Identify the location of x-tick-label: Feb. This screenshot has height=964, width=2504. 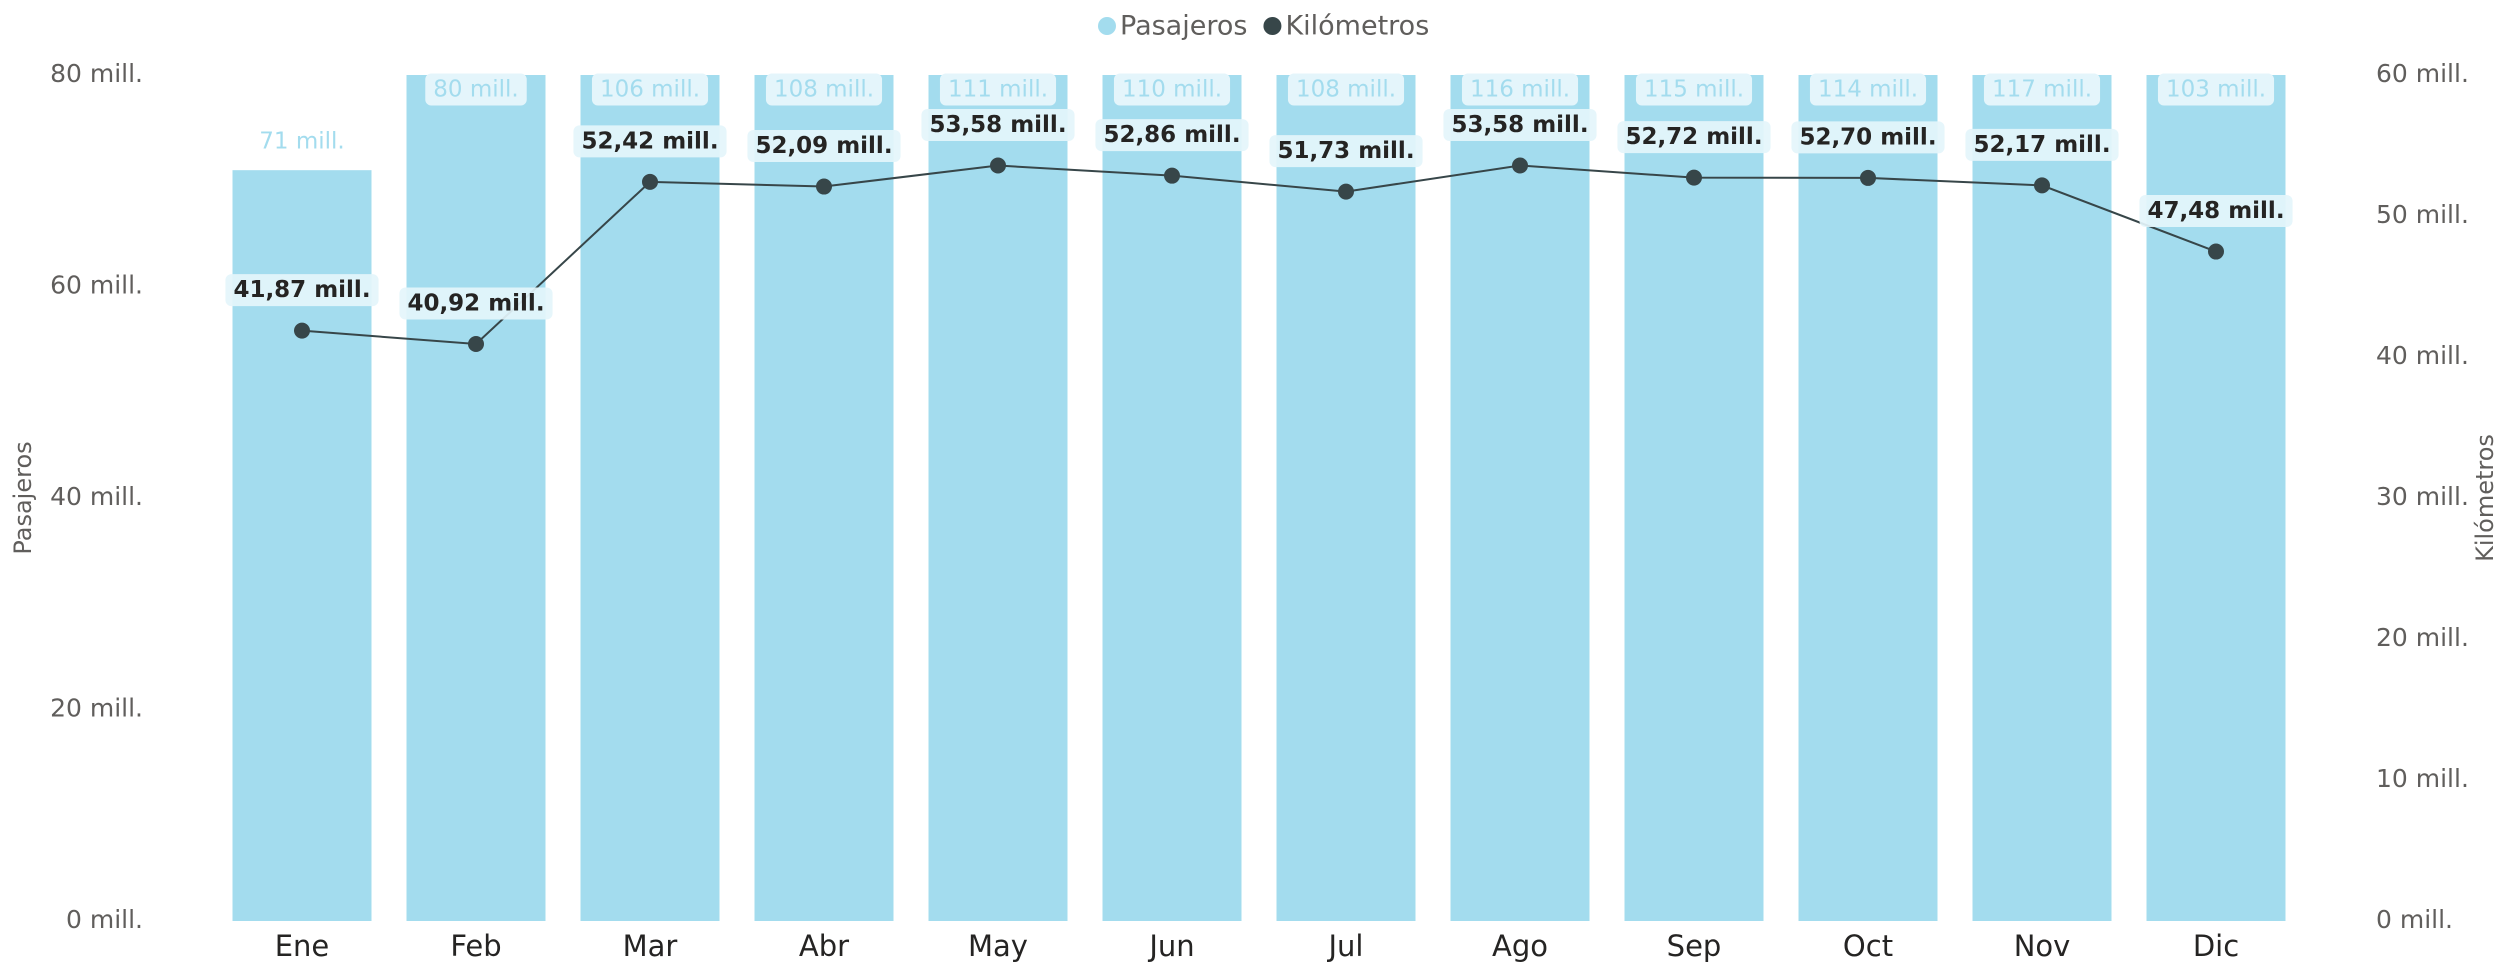
(475, 946).